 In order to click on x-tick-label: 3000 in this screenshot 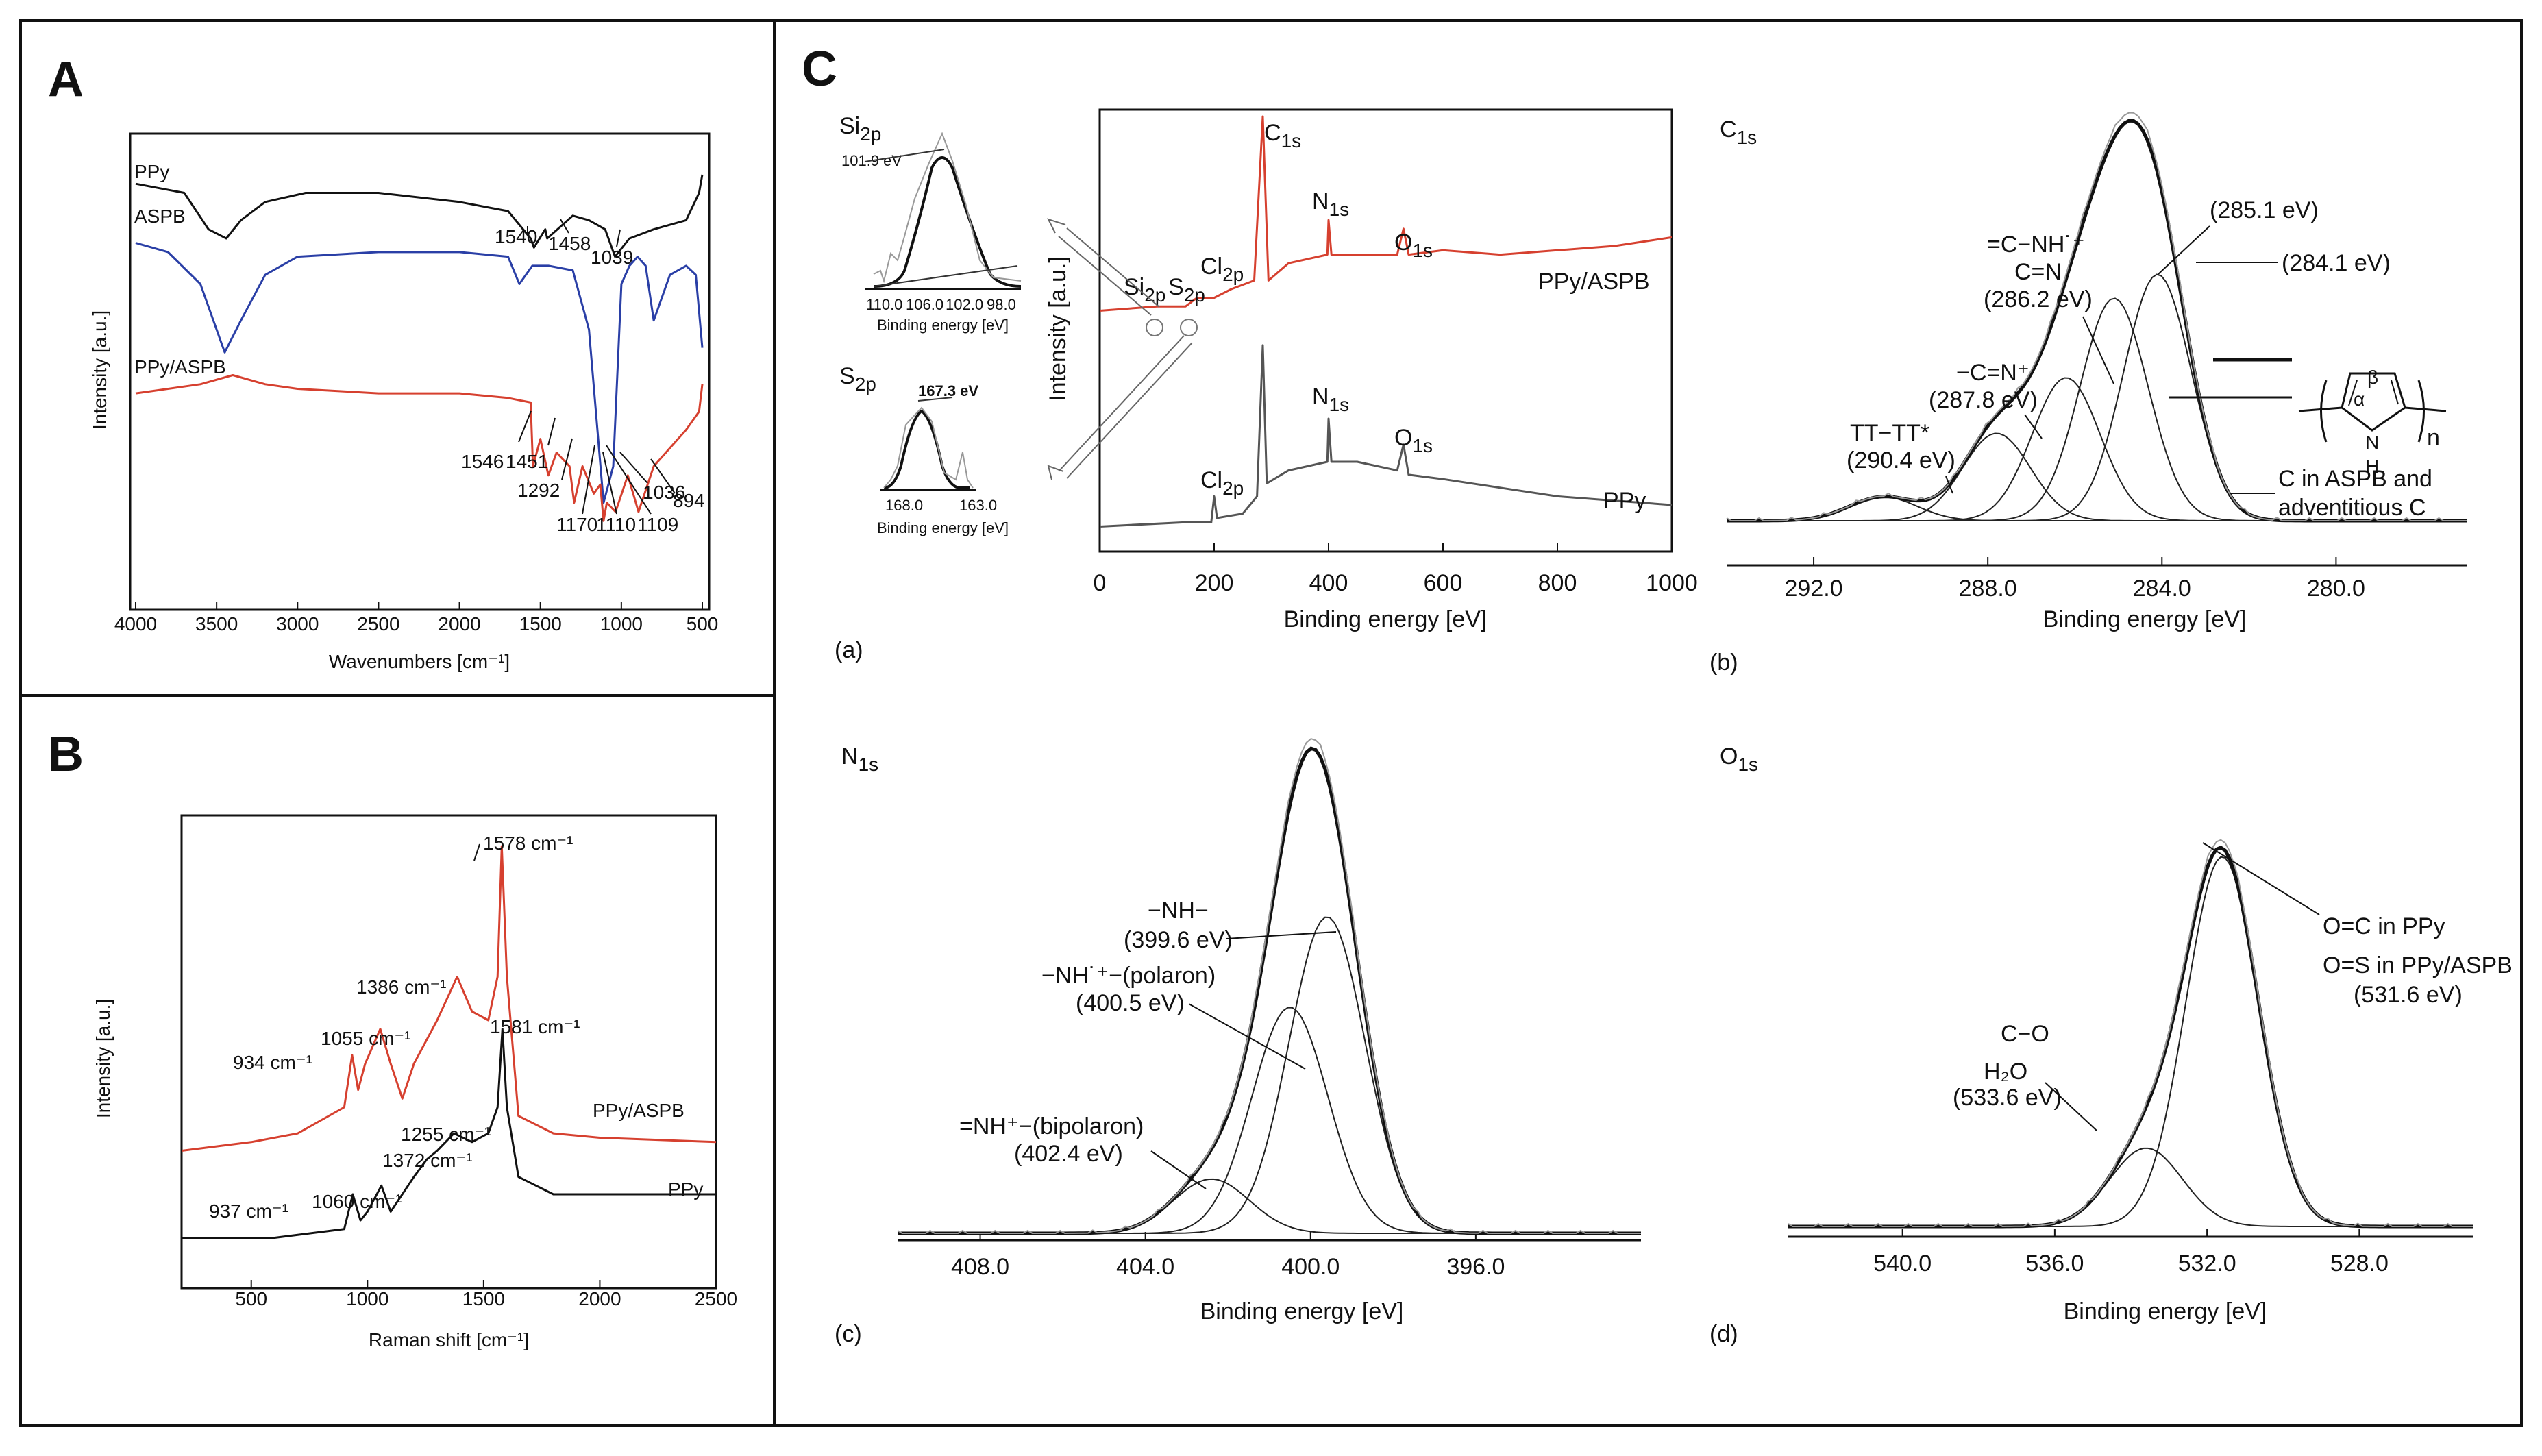, I will do `click(297, 623)`.